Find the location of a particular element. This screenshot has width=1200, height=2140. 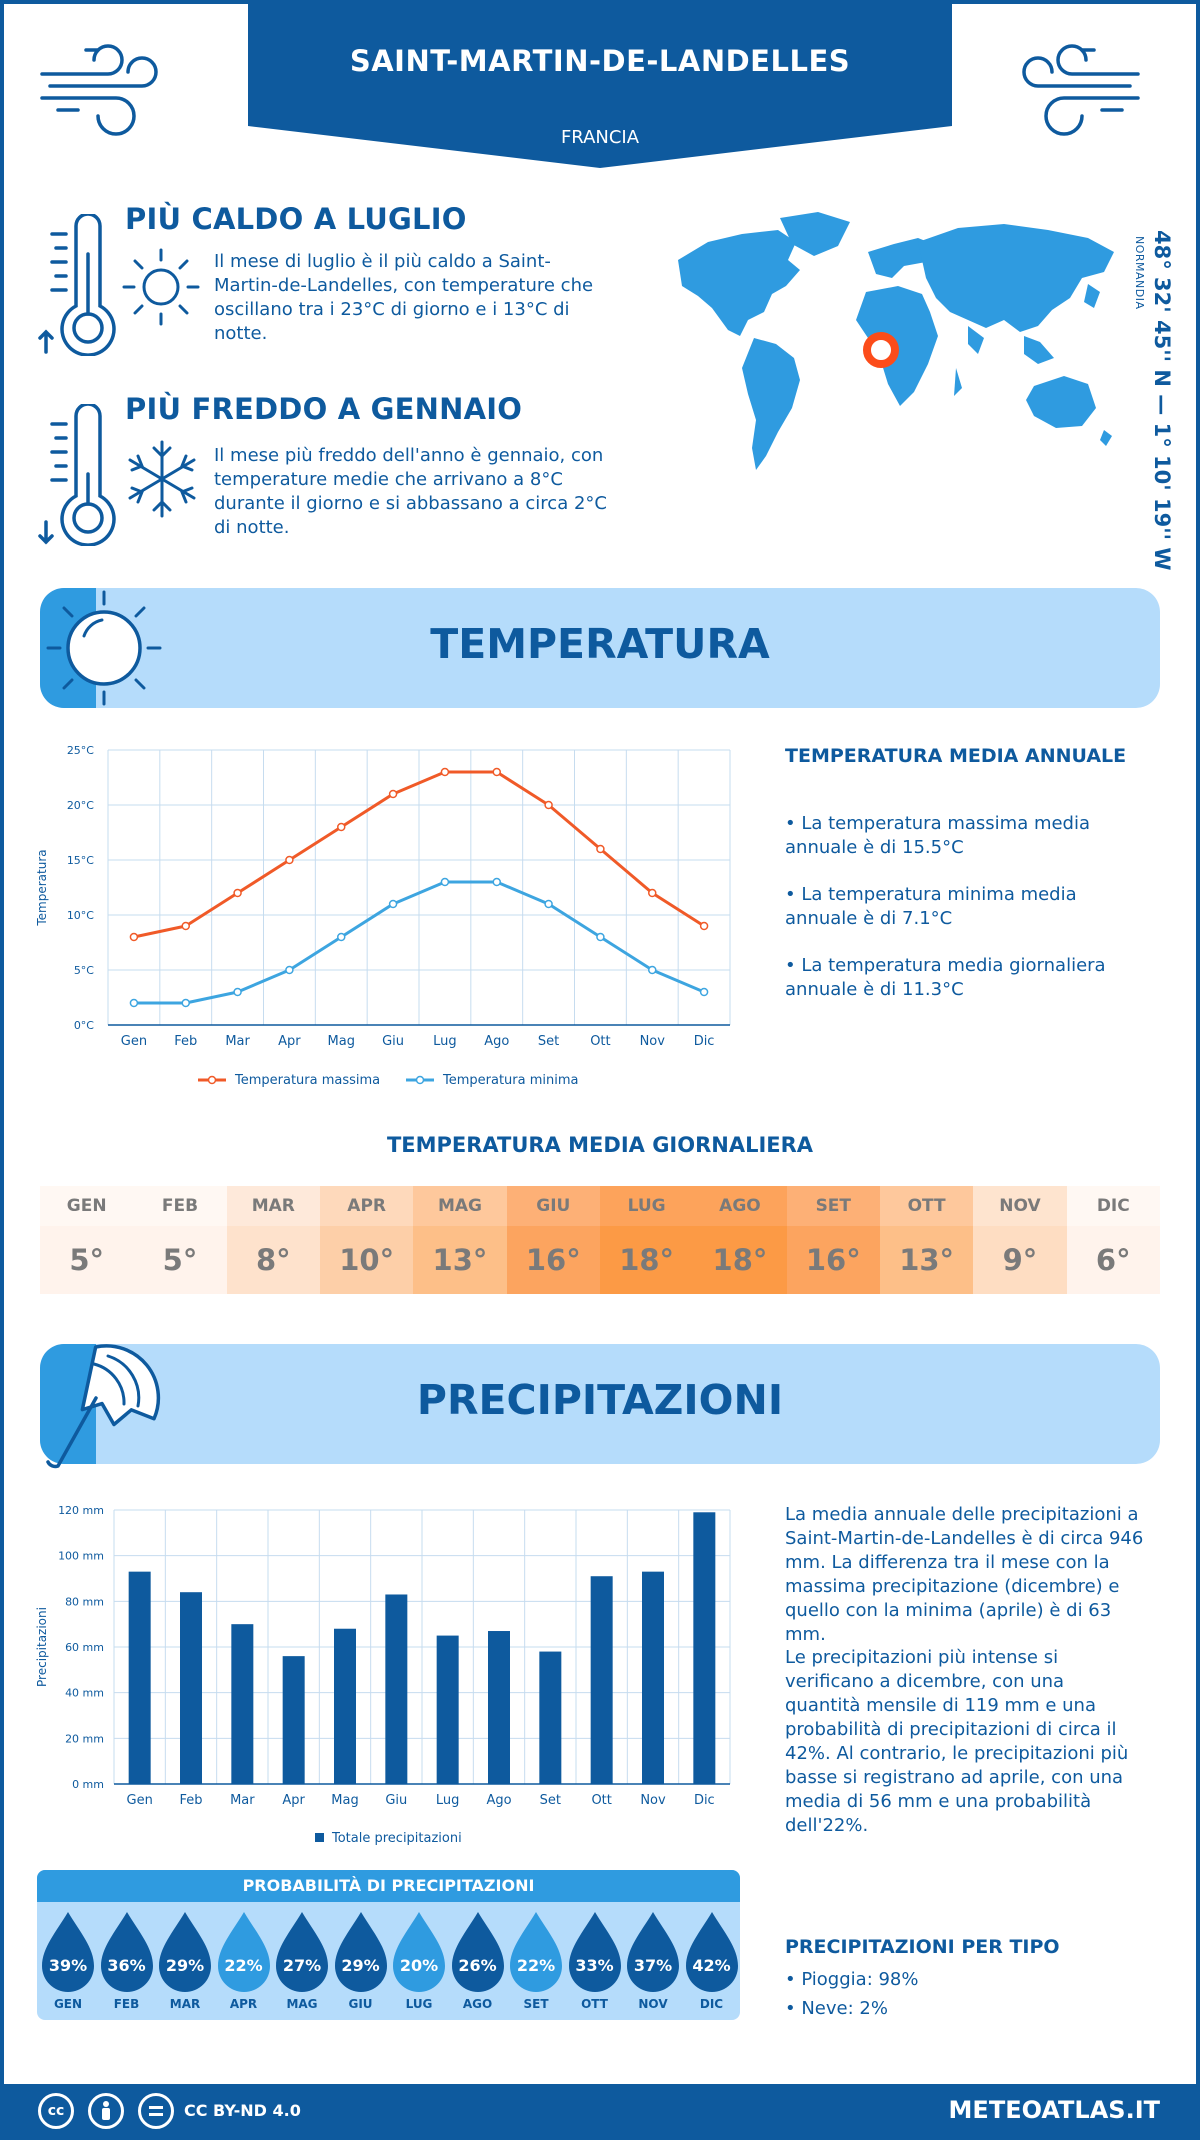

daily-column: MAG 13° is located at coordinates (460, 1240).